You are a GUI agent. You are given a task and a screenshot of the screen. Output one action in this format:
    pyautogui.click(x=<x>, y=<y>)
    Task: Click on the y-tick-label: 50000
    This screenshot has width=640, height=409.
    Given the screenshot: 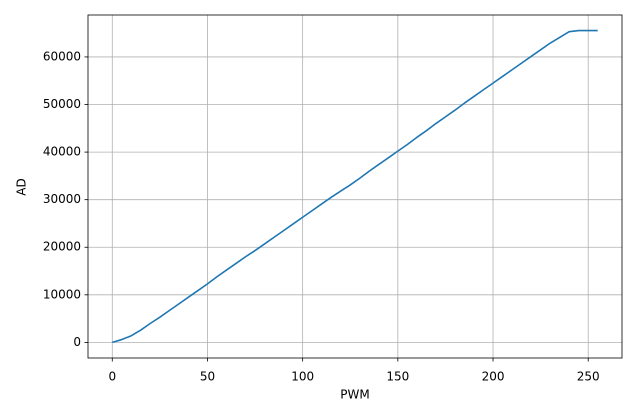 What is the action you would take?
    pyautogui.click(x=62, y=104)
    